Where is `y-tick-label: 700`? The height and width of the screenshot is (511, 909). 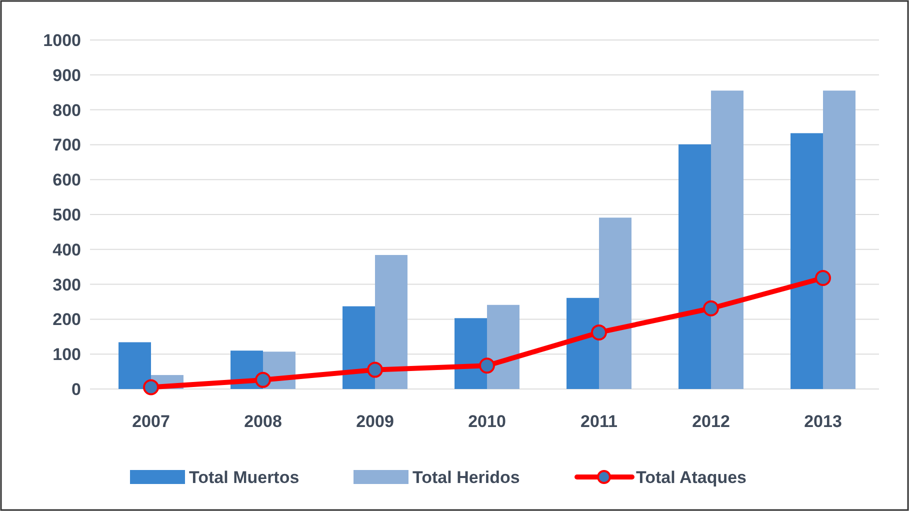
y-tick-label: 700 is located at coordinates (66, 145).